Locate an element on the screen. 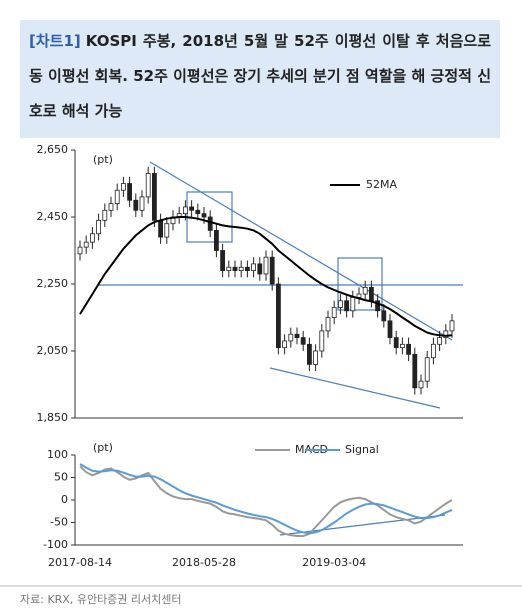 This screenshot has width=522, height=613. y-tick-label: 50 is located at coordinates (61, 477).